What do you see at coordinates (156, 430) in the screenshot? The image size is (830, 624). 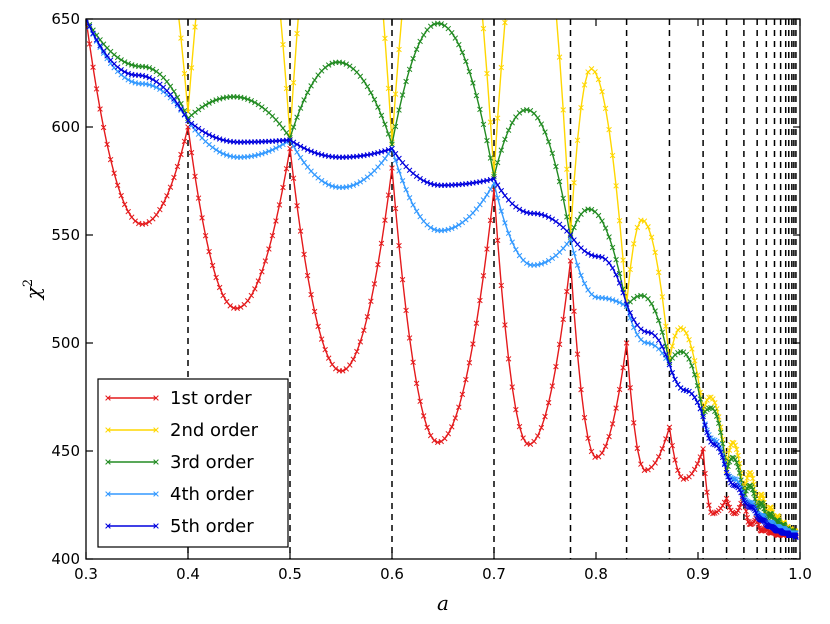 I see `legend-marker` at bounding box center [156, 430].